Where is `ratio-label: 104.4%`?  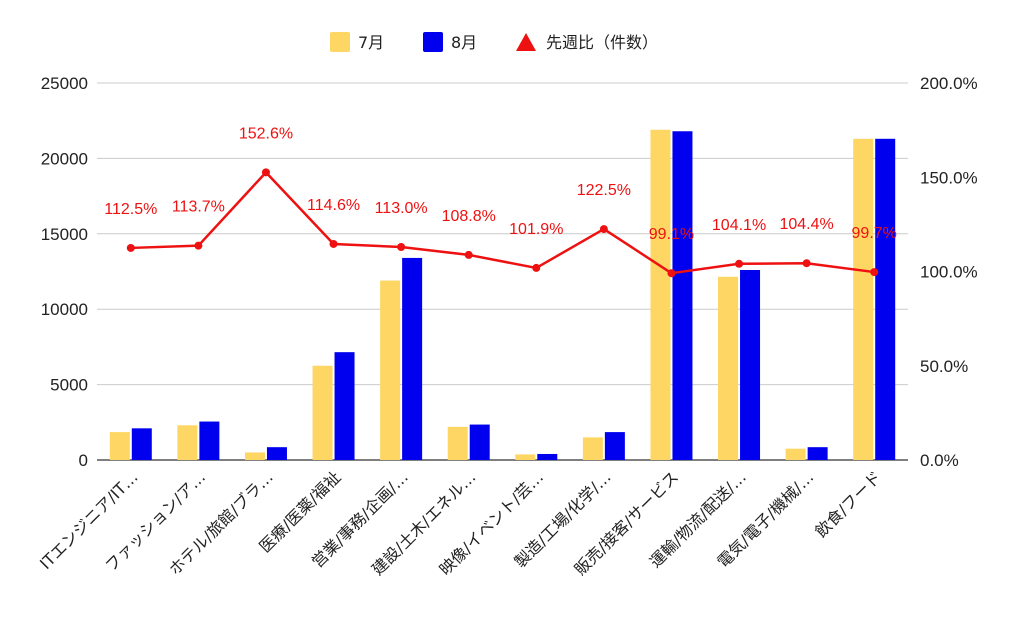
ratio-label: 104.4% is located at coordinates (806, 224).